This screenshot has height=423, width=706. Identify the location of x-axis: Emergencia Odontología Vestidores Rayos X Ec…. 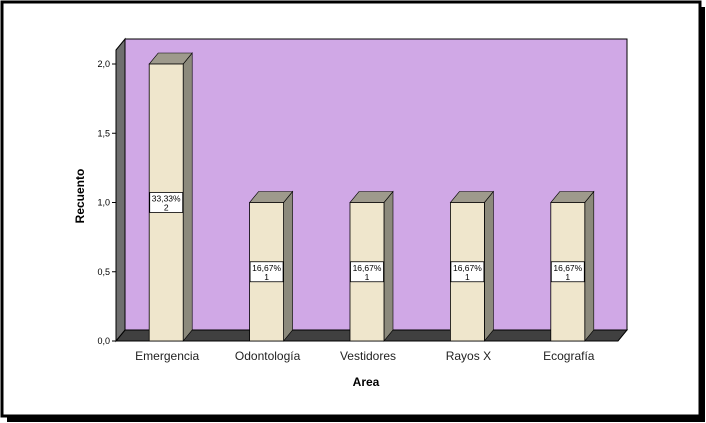
(365, 356).